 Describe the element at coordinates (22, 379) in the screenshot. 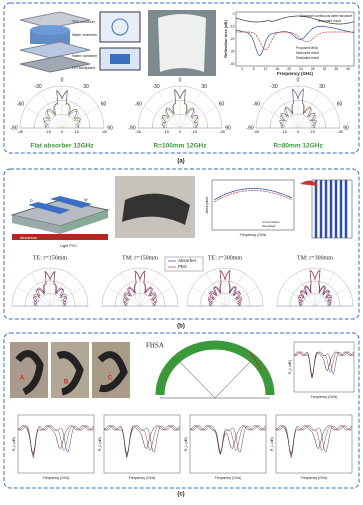

I see `photo-label: A` at that location.